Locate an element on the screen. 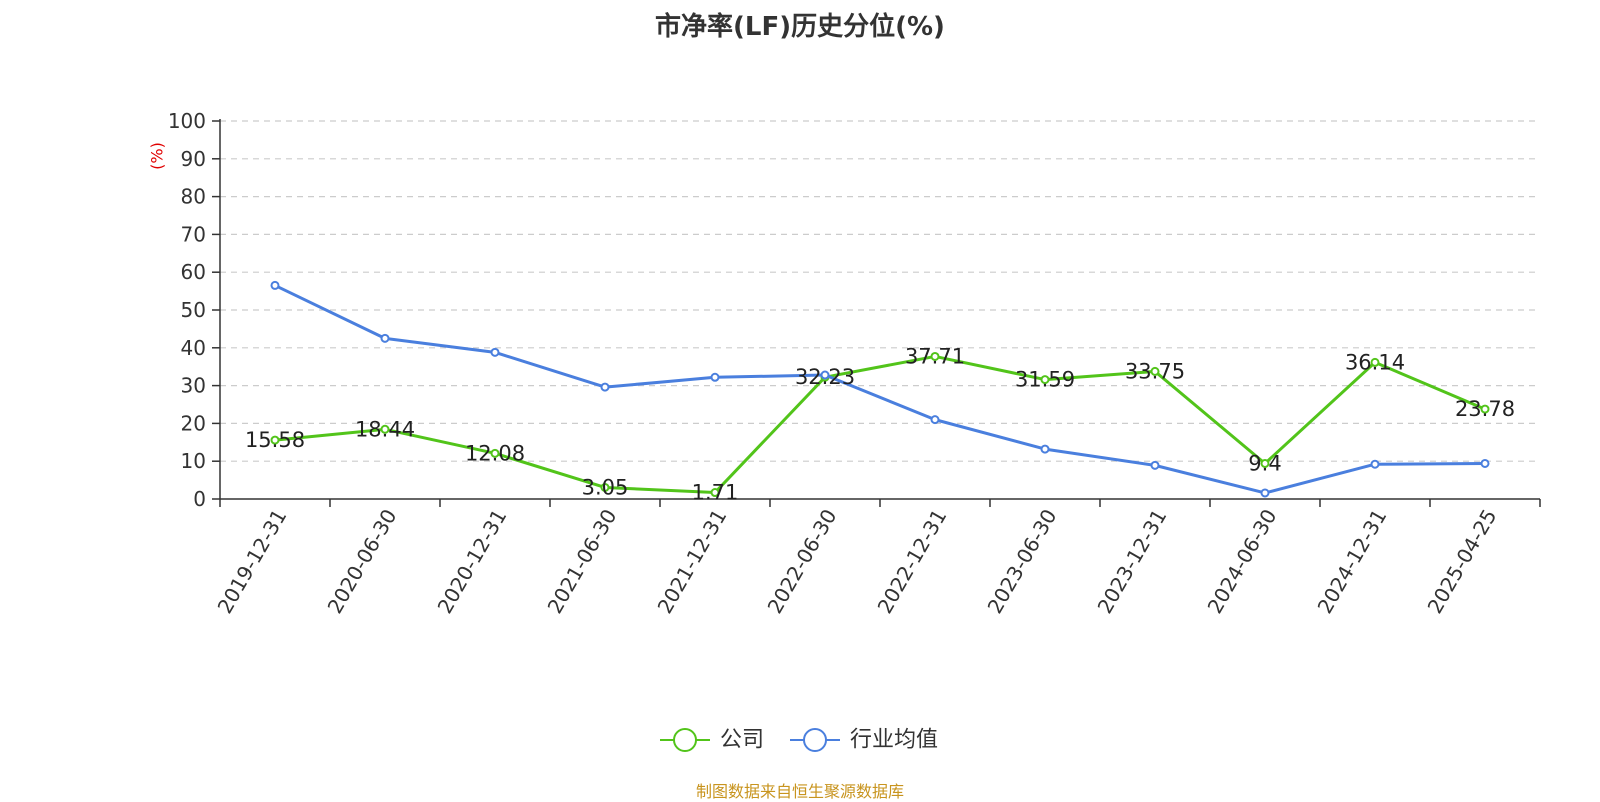 The height and width of the screenshot is (802, 1600). data-label: 12.08 is located at coordinates (495, 453).